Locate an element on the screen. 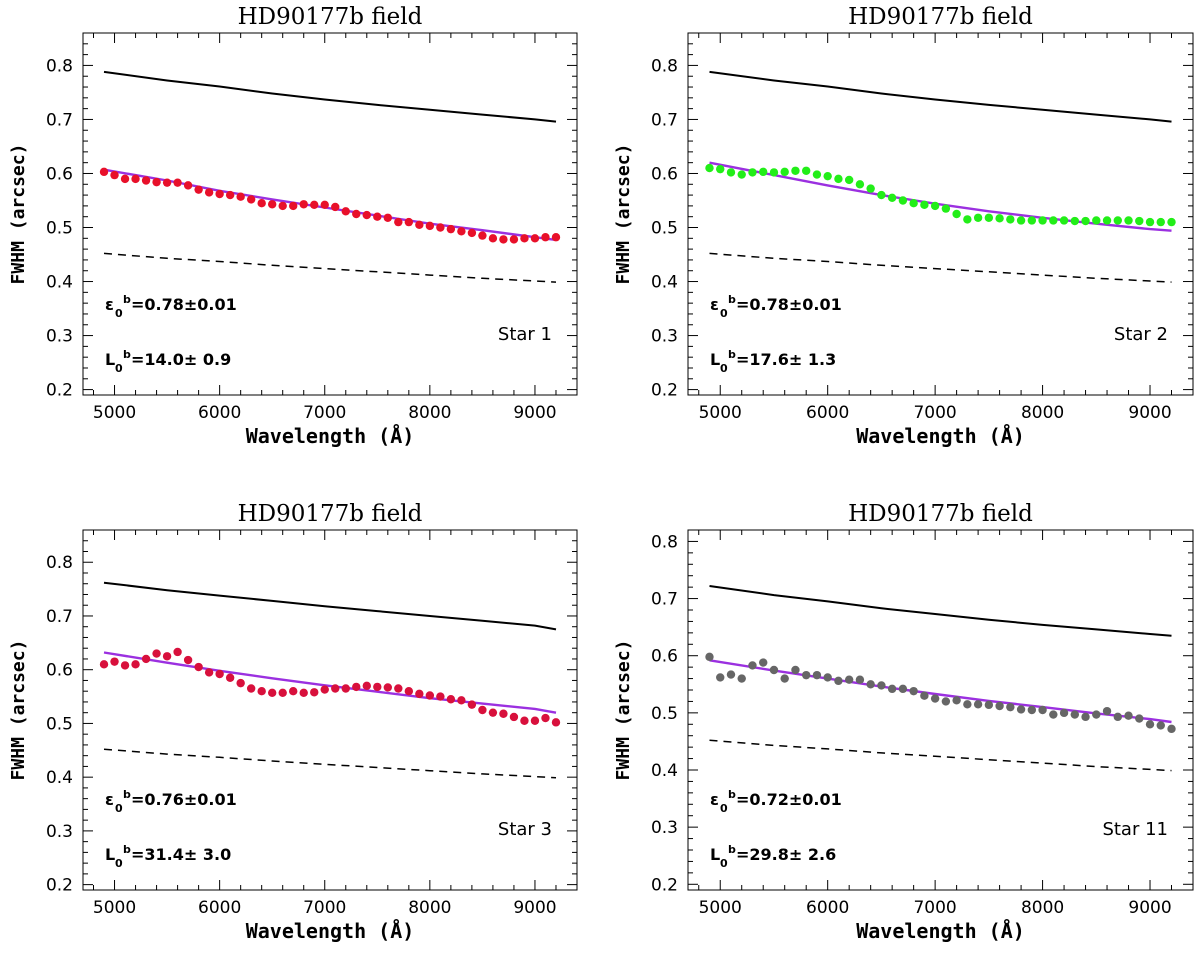 The image size is (1200, 956). l0-value: =14.0± 0.9 is located at coordinates (181, 359).